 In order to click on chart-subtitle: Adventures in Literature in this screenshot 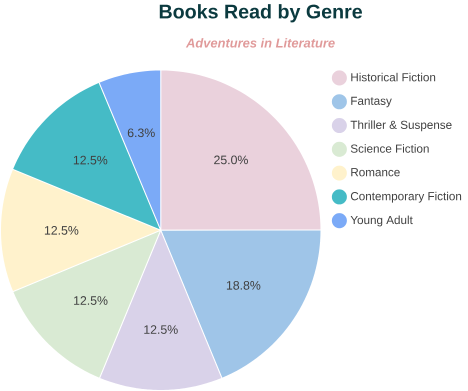, I will do `click(260, 43)`.